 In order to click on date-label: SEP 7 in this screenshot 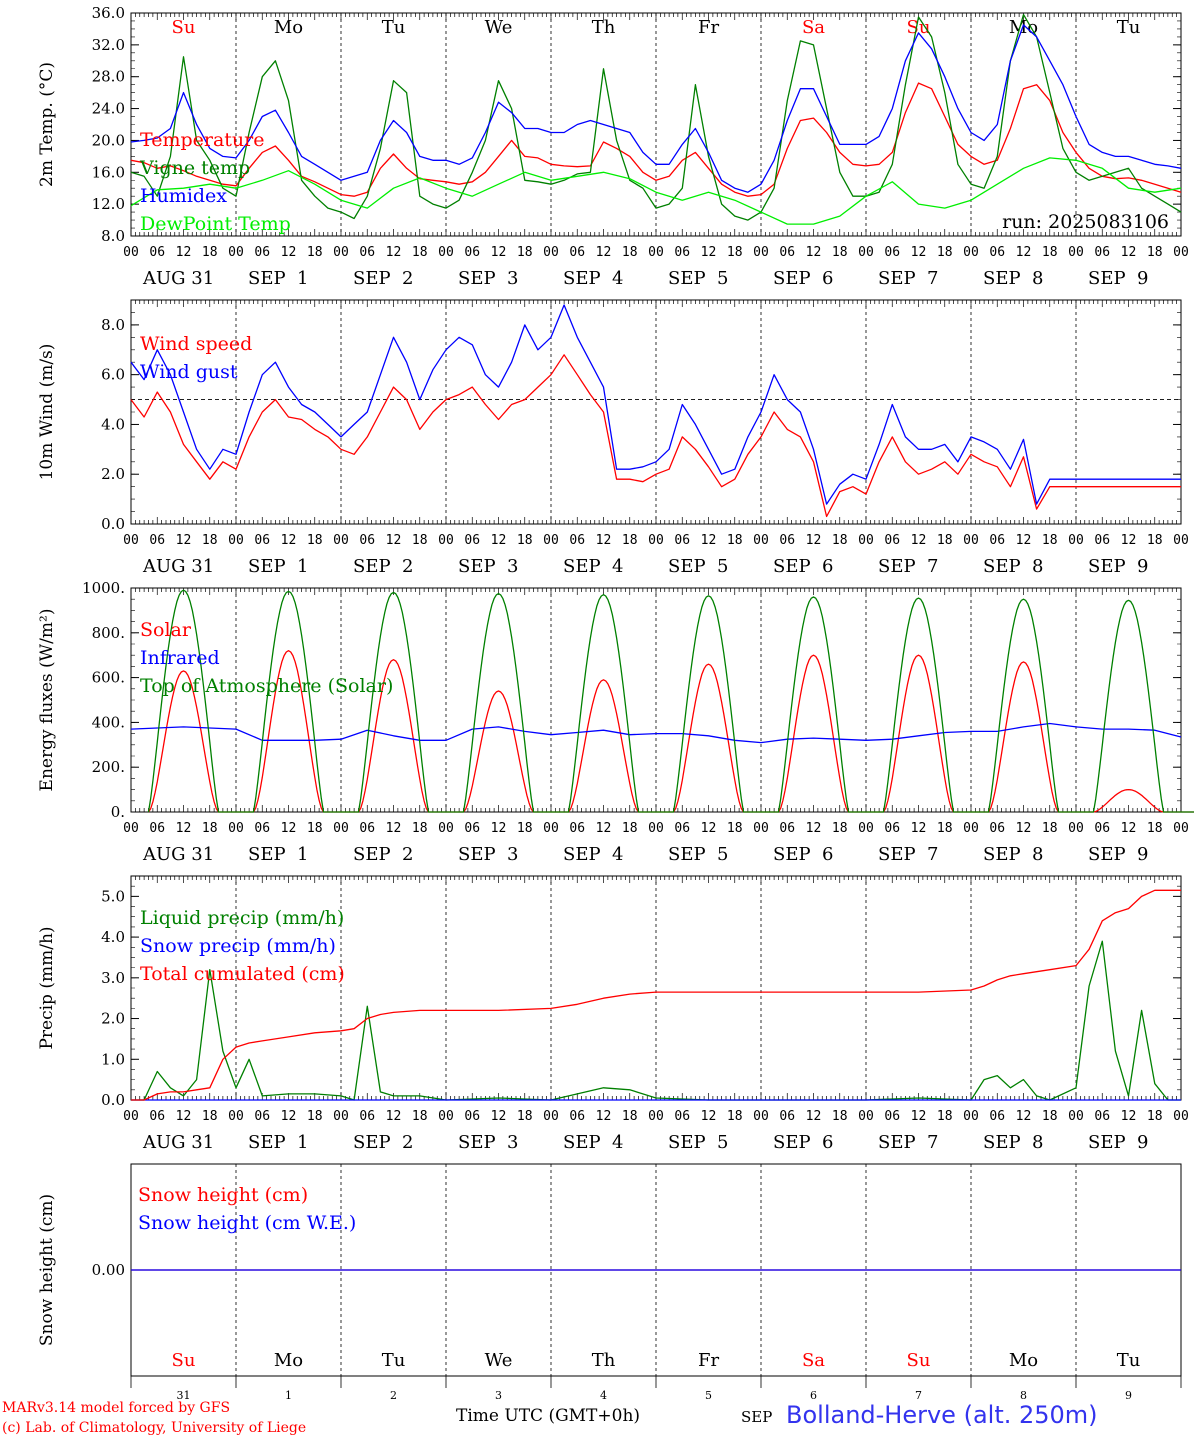, I will do `click(908, 566)`.